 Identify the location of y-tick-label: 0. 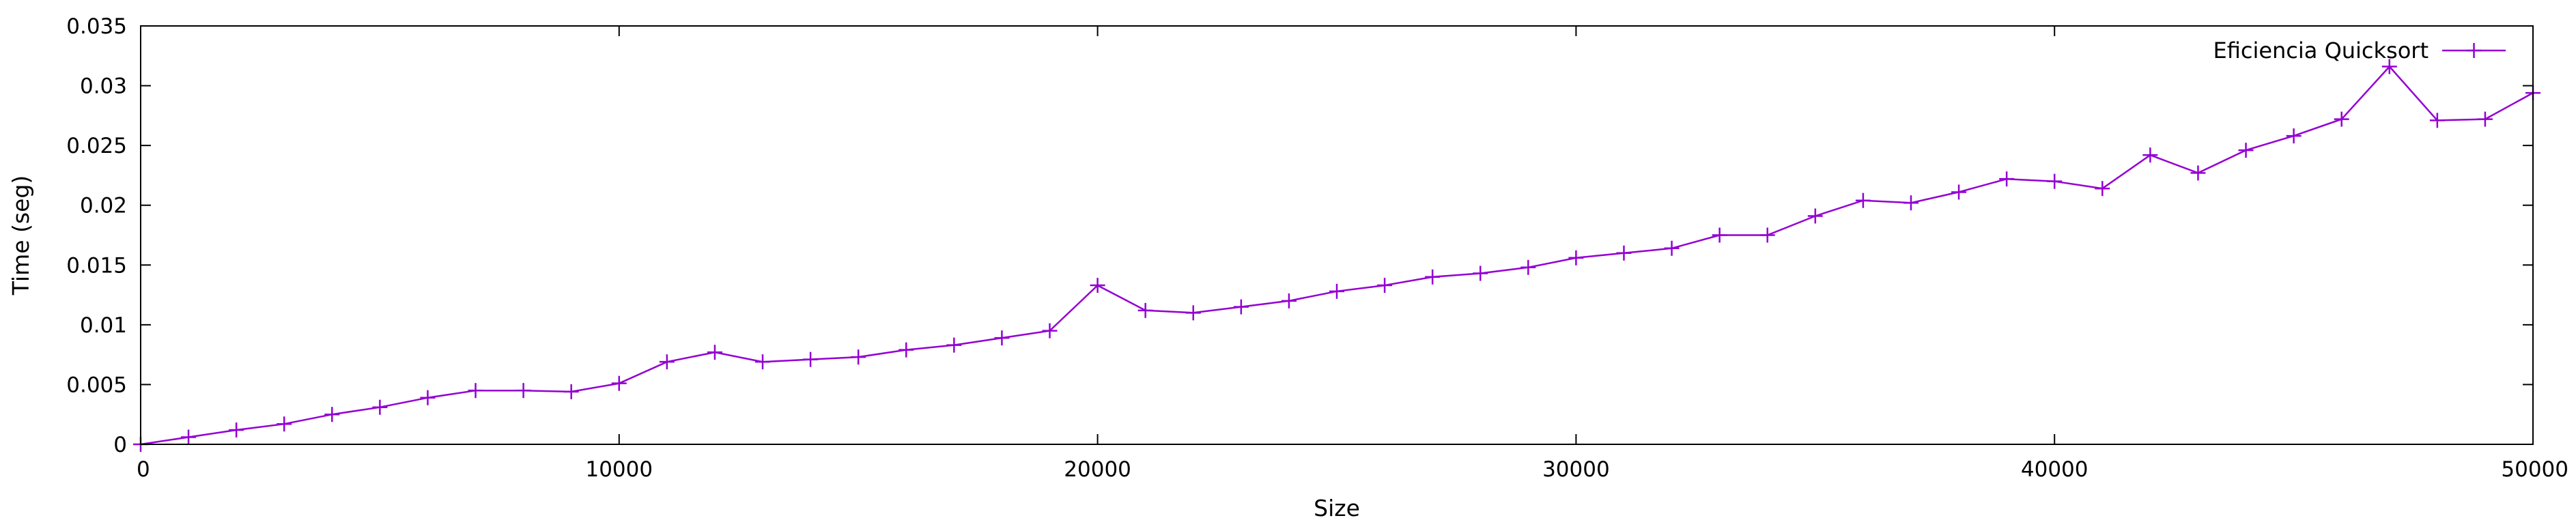
(120, 445).